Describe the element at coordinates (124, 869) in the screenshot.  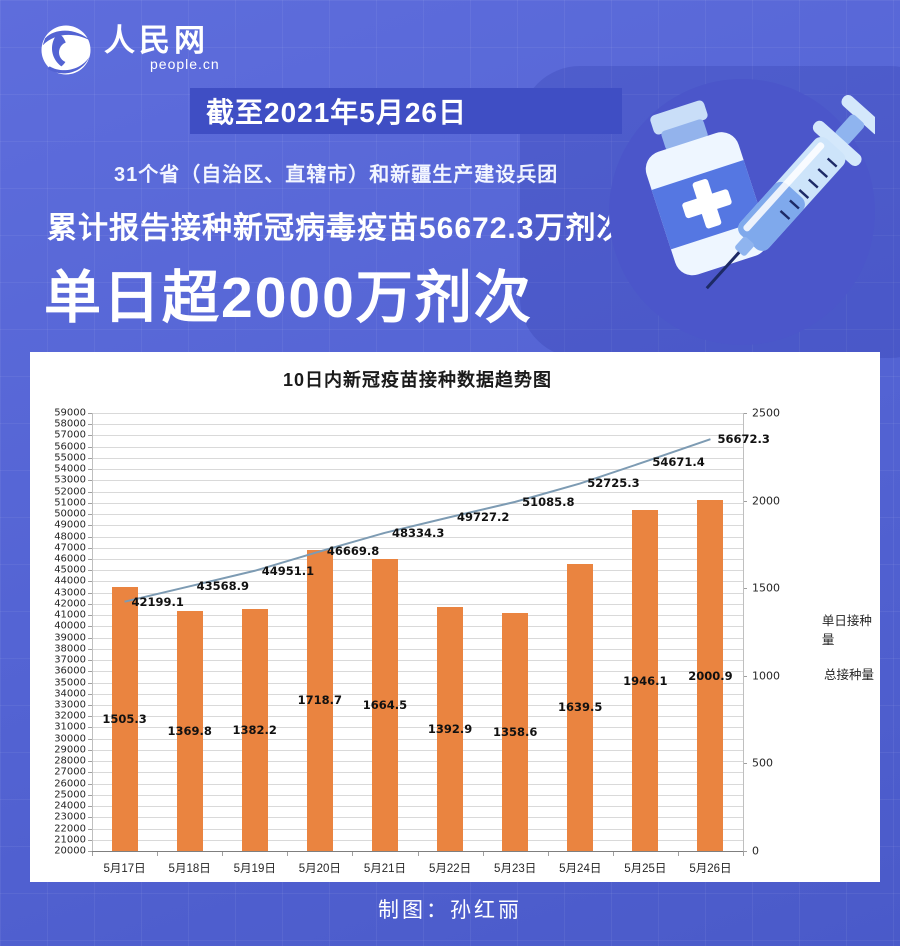
I see `x-axis-label: 5月17日` at that location.